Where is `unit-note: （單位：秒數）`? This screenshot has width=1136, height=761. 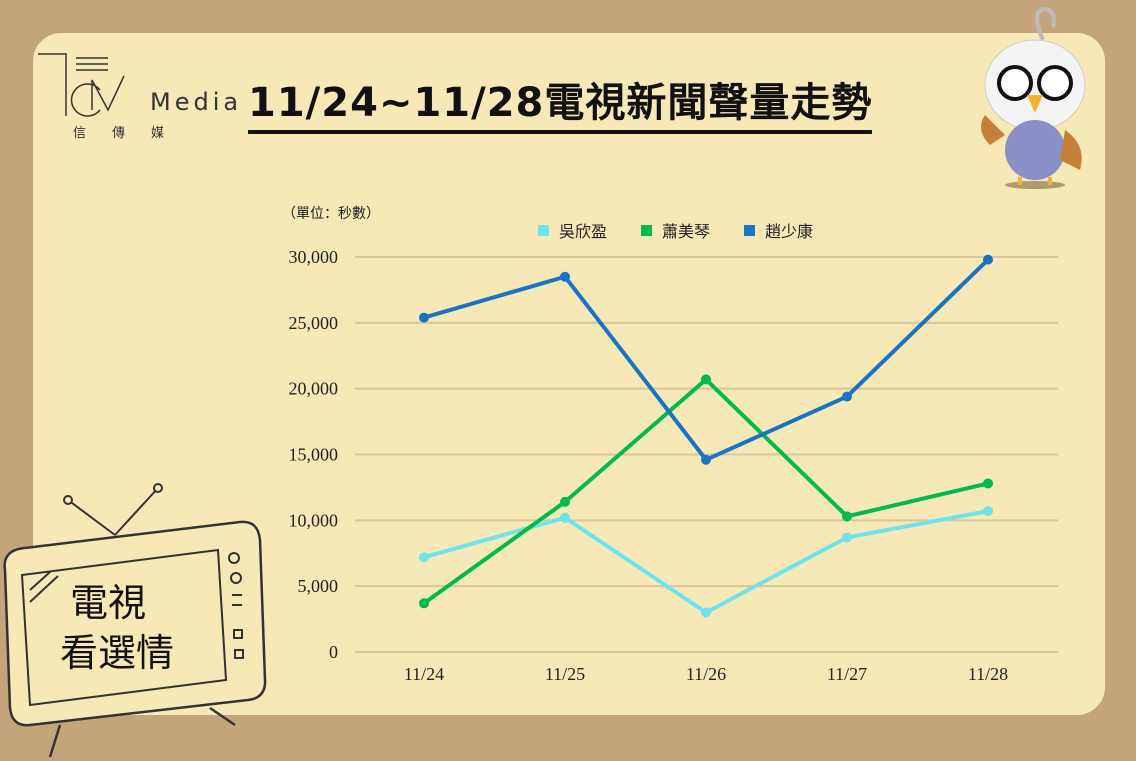 unit-note: （單位：秒數） is located at coordinates (331, 214).